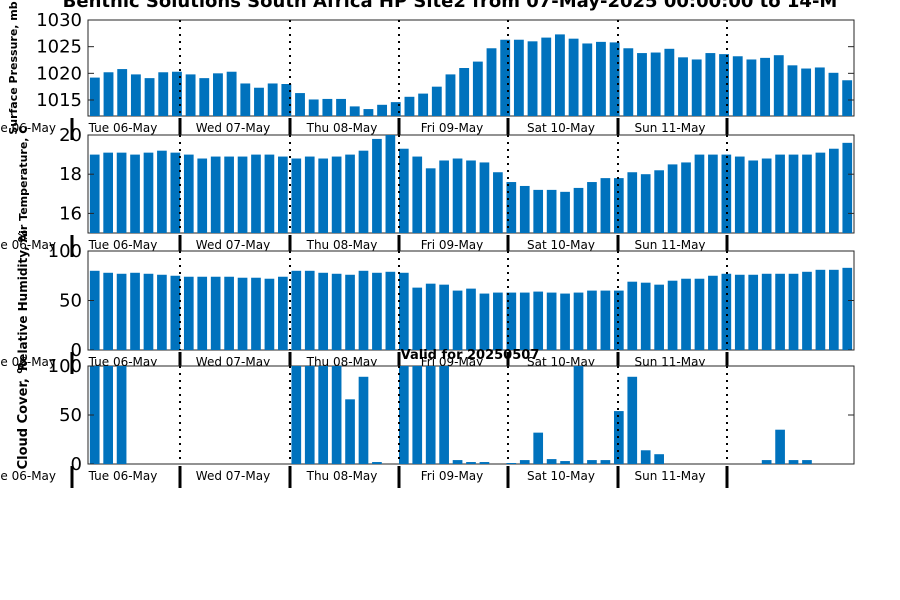 The width and height of the screenshot is (900, 600). I want to click on y-tick-label: 18, so click(70, 174).